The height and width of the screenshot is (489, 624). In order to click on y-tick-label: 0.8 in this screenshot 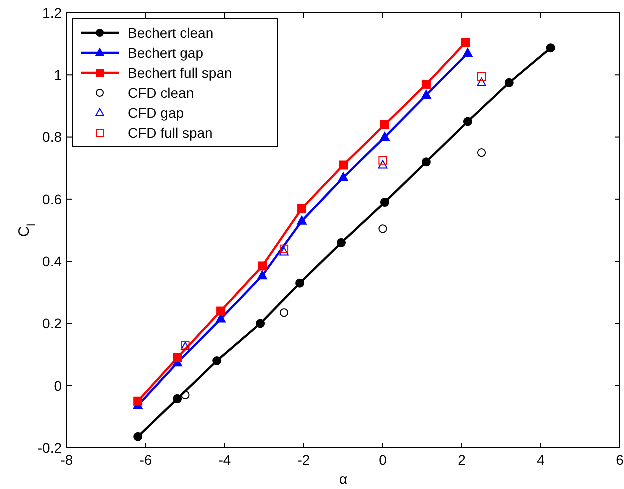, I will do `click(52, 137)`.